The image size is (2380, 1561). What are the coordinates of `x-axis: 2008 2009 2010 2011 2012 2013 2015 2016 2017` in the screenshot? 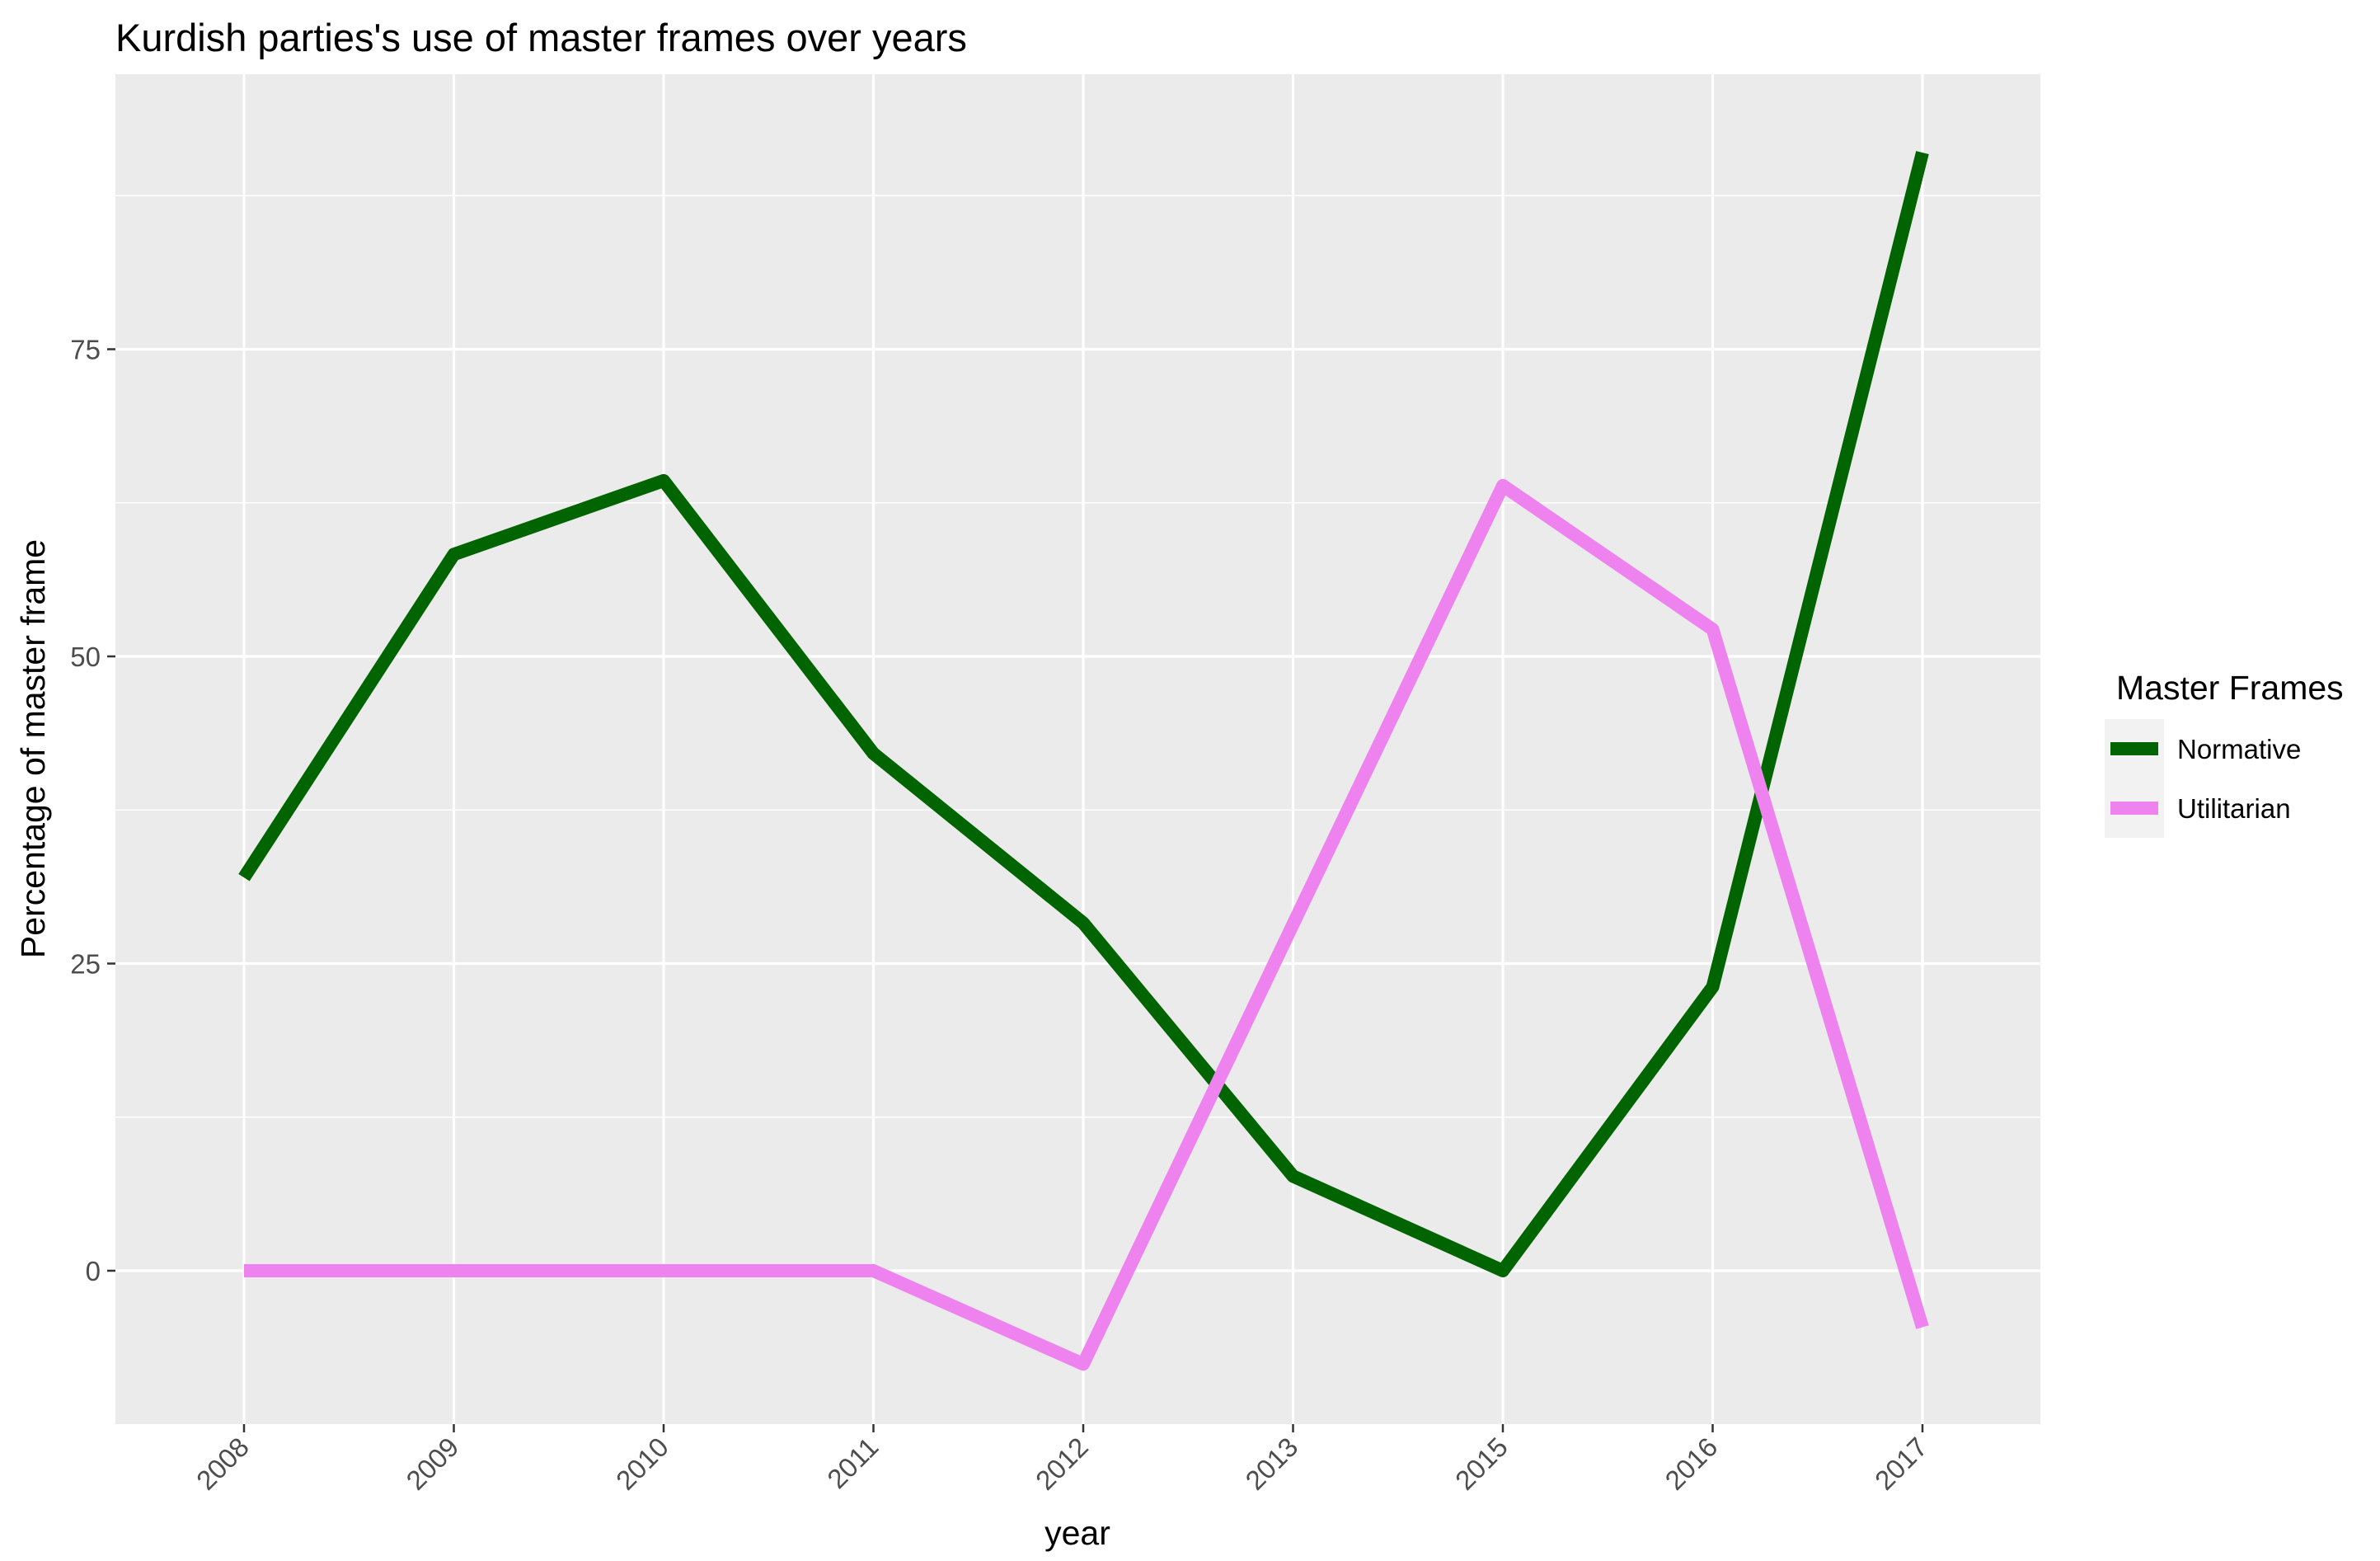 It's located at (1061, 1460).